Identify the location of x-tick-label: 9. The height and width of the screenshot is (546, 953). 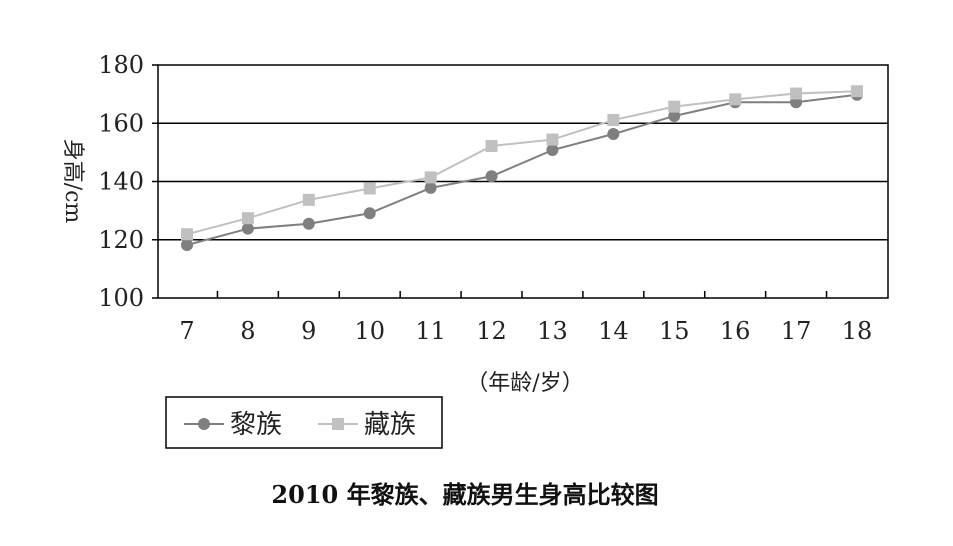
(308, 331).